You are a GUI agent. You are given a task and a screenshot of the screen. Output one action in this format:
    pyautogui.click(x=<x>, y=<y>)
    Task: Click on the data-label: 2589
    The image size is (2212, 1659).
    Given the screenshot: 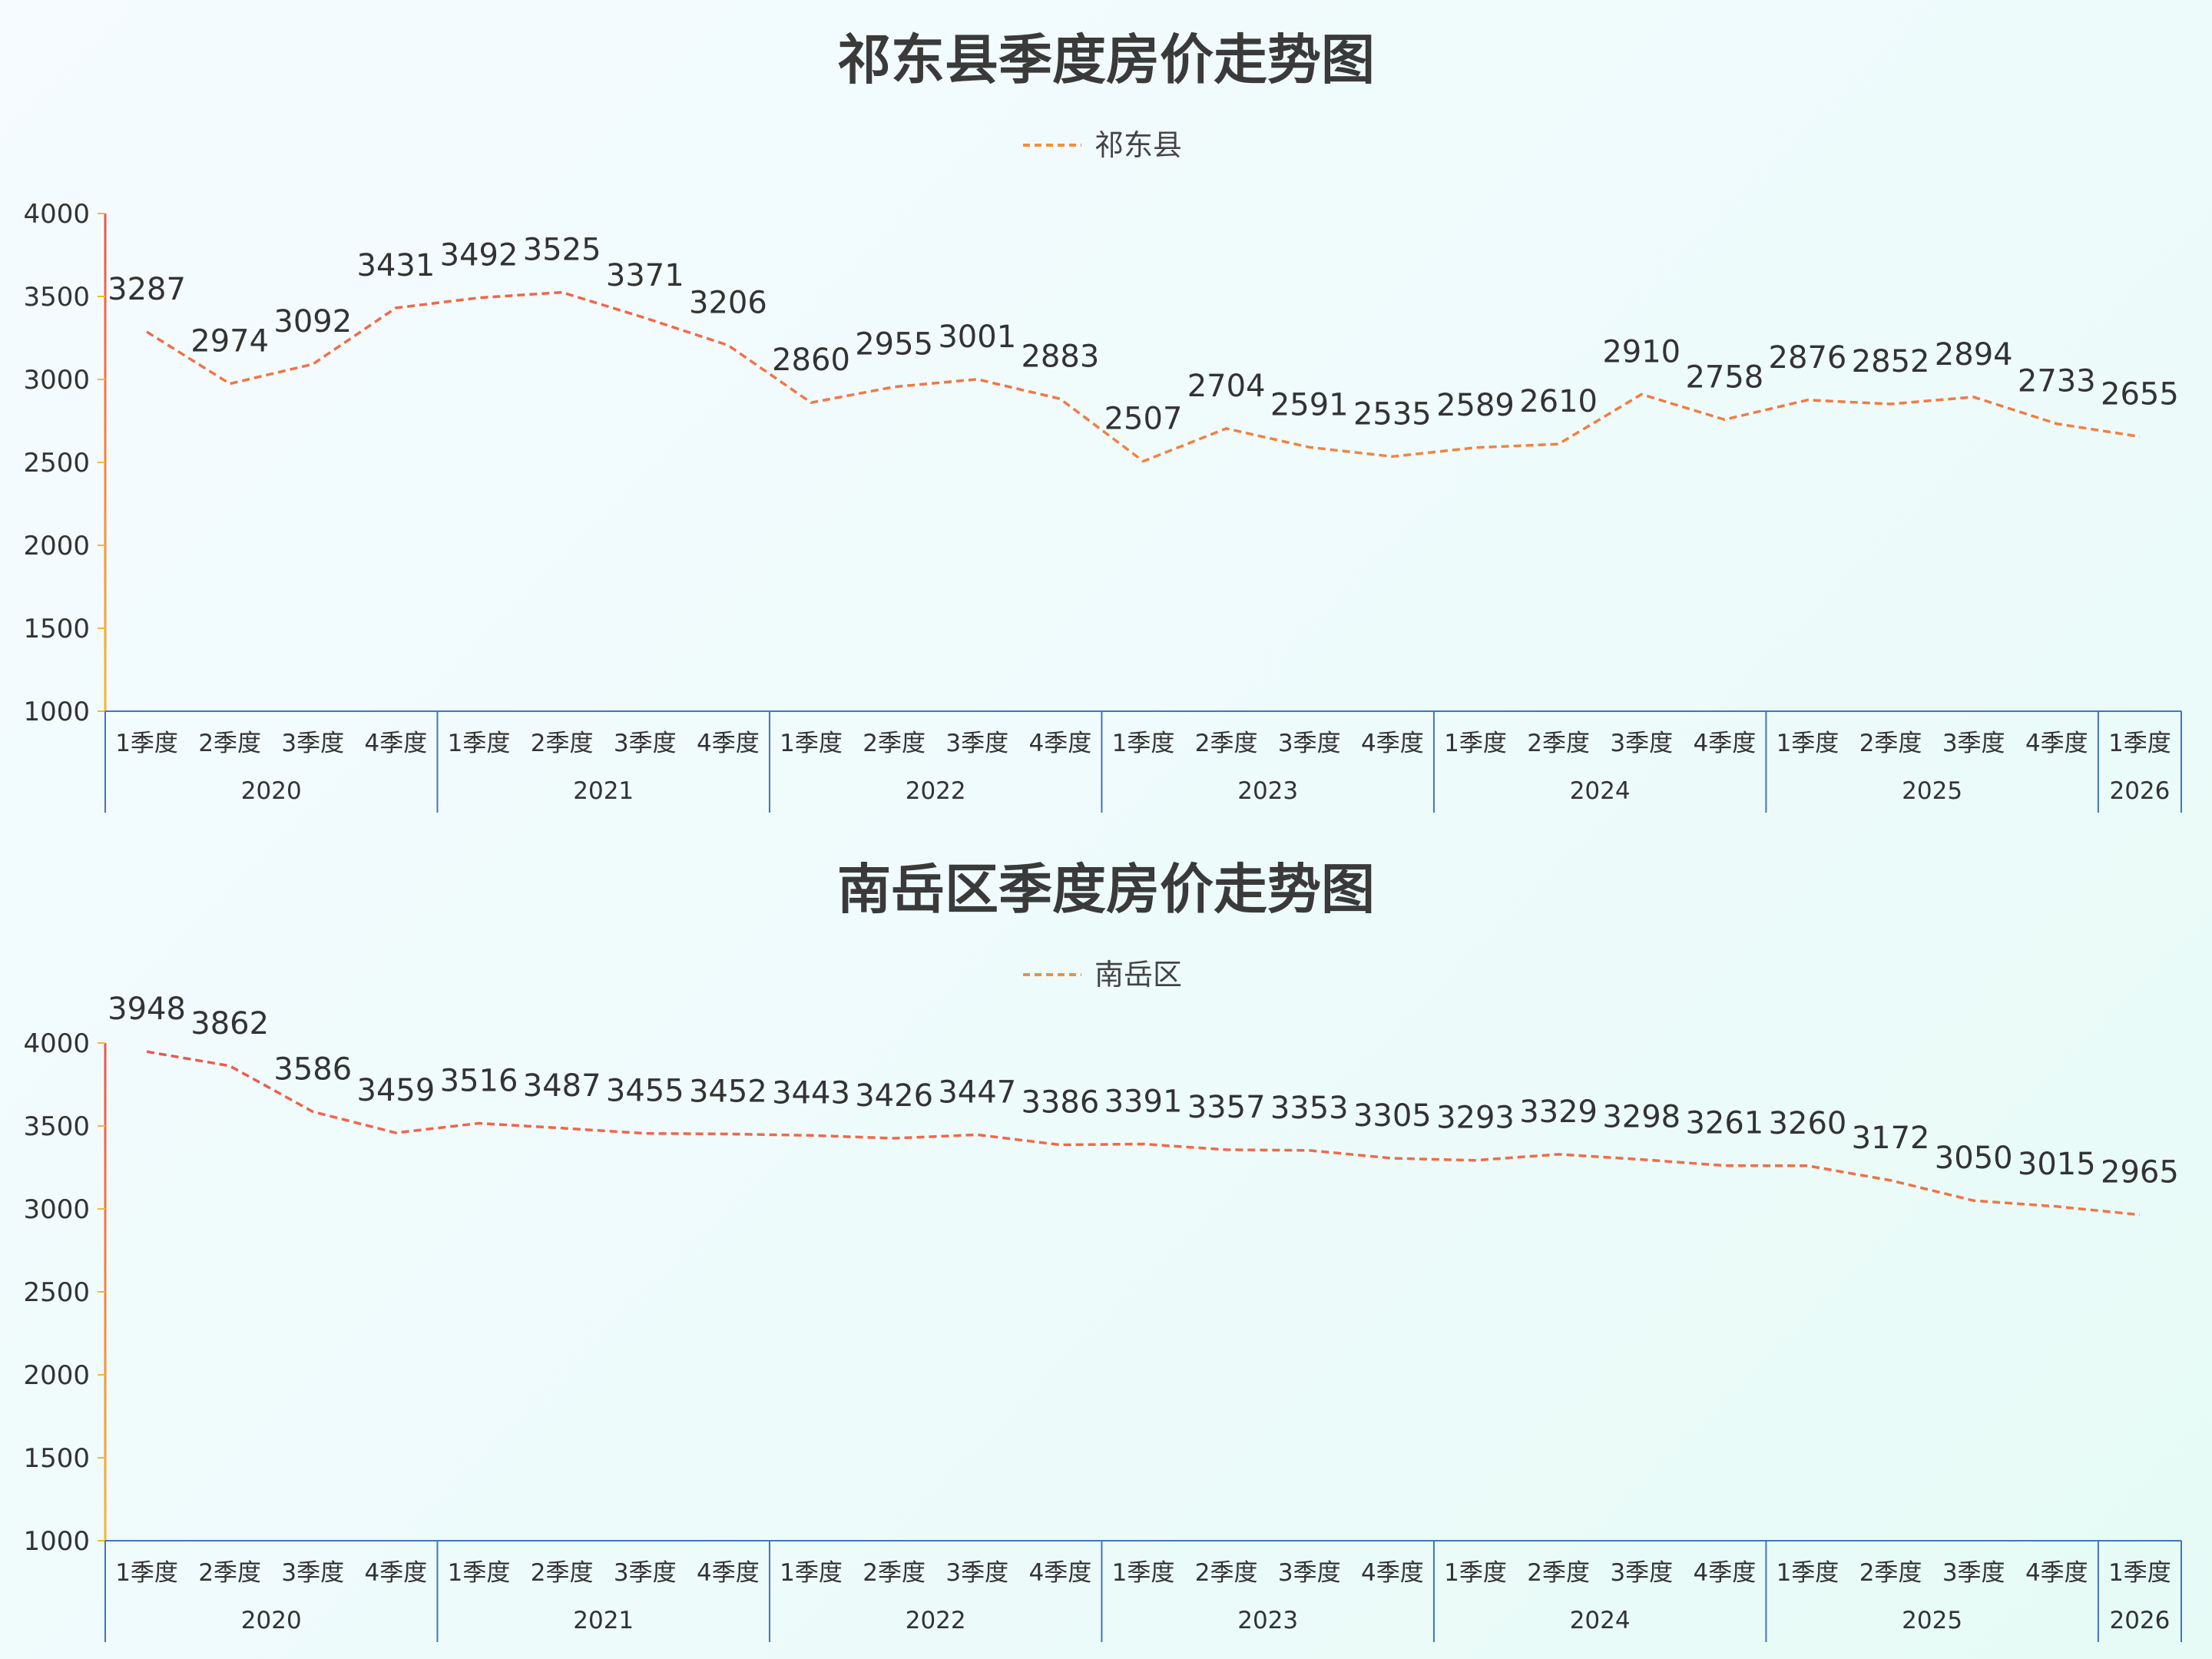 What is the action you would take?
    pyautogui.click(x=1476, y=405)
    